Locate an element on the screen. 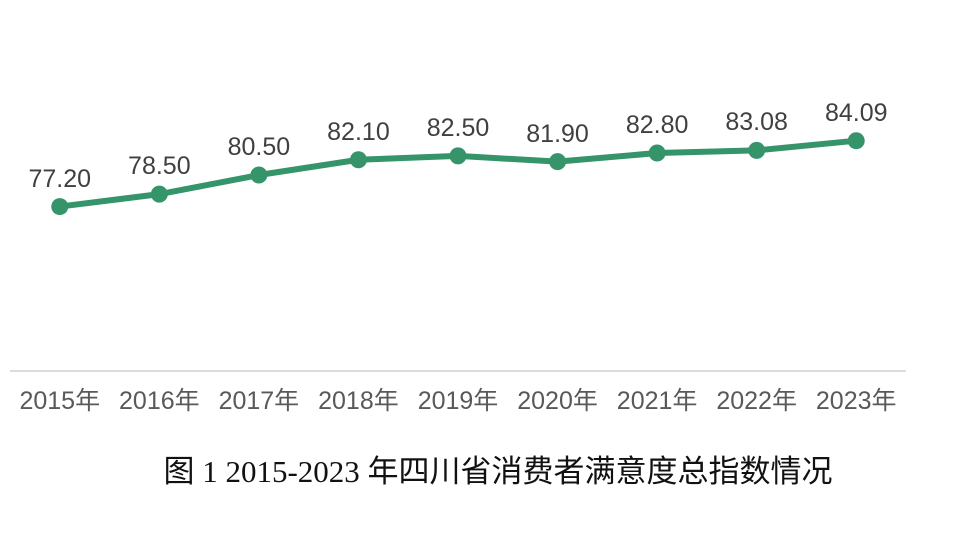 This screenshot has height=537, width=960. data-label: 81.90 is located at coordinates (557, 133).